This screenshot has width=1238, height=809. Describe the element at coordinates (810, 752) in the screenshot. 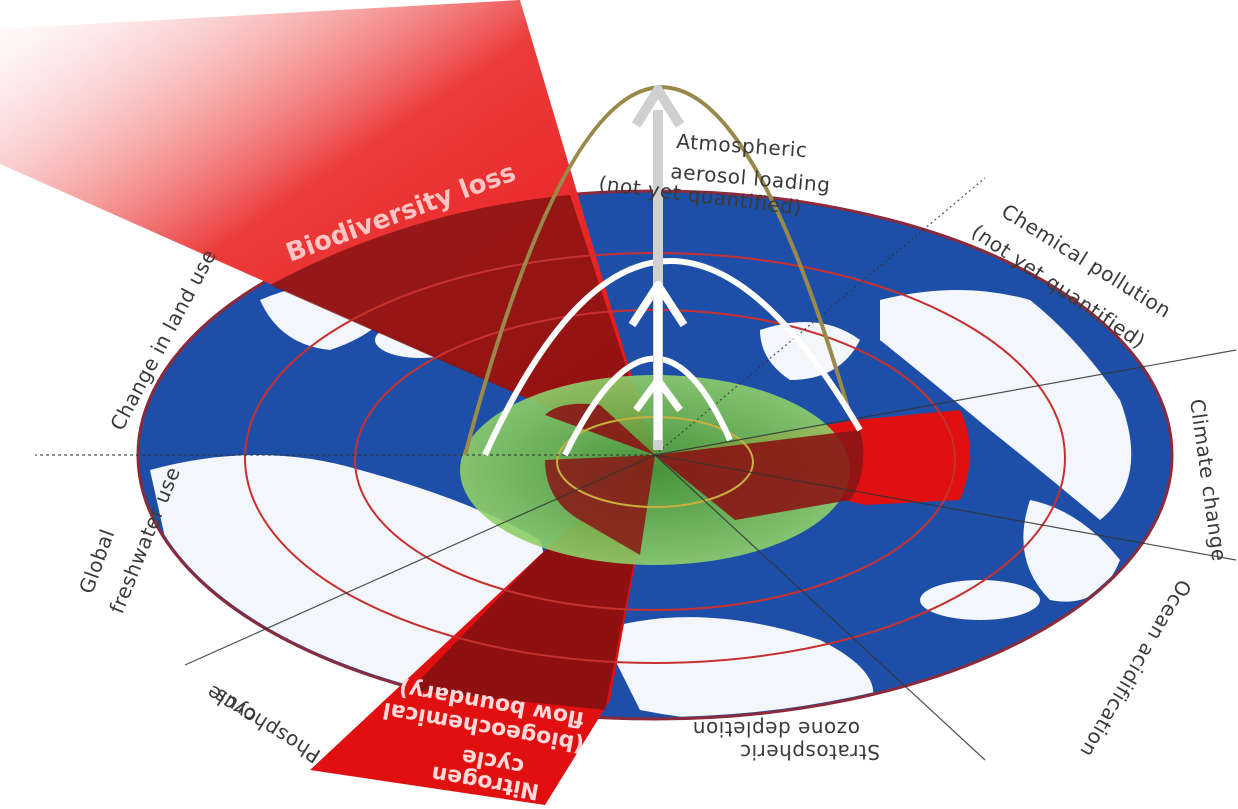

I see `label-ozone-1: Stratospheric` at that location.